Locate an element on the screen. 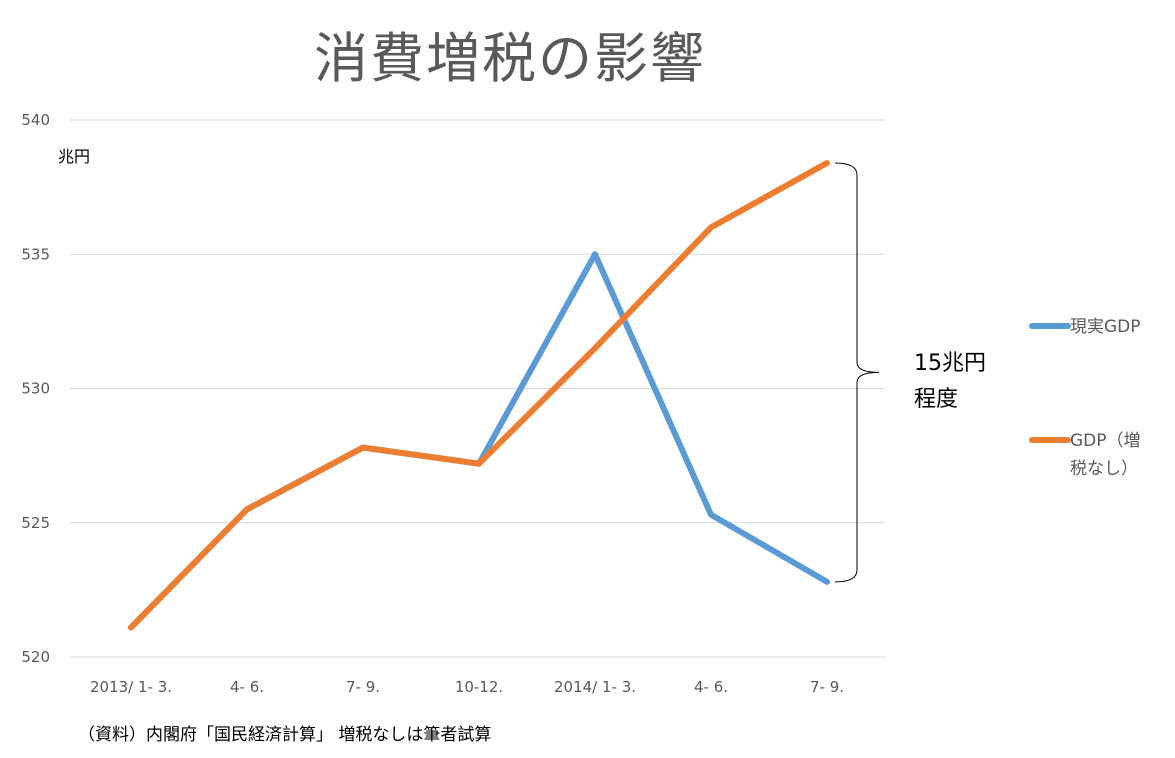 Image resolution: width=1175 pixels, height=758 pixels. y-axis-unit-label: 兆円 is located at coordinates (74, 156).